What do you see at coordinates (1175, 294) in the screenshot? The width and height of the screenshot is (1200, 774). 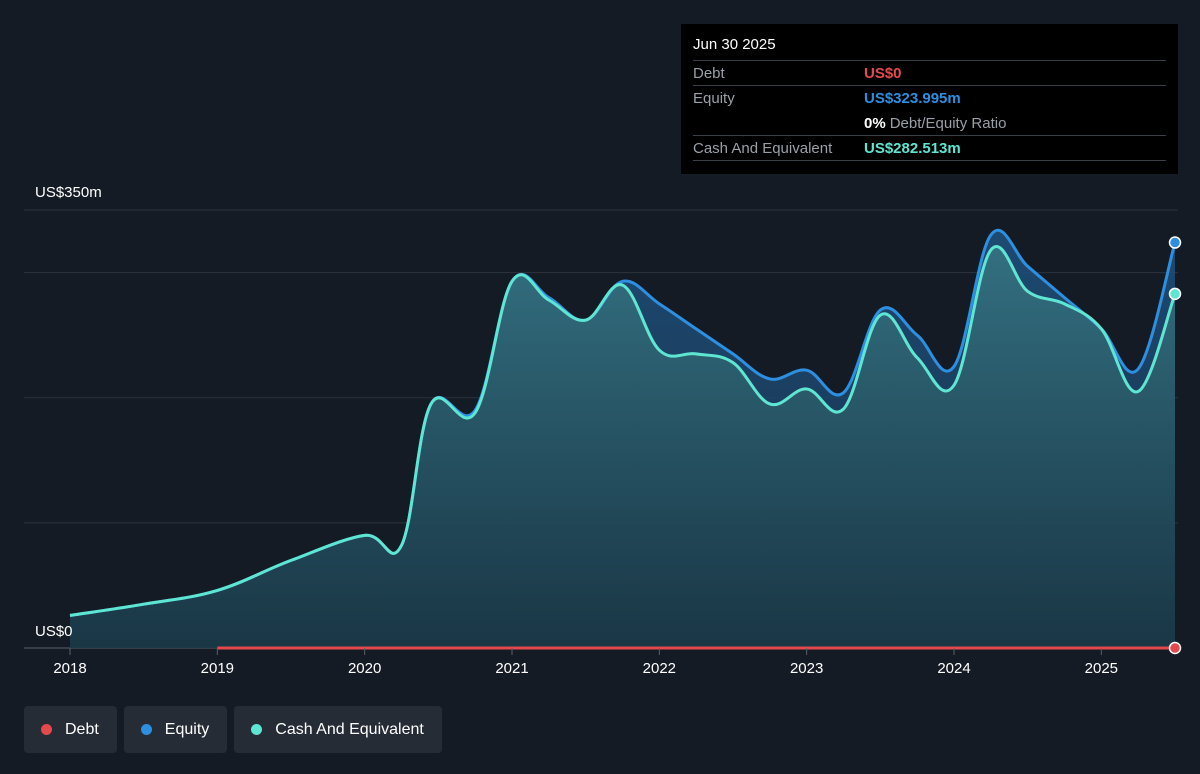 I see `cash-end-point` at bounding box center [1175, 294].